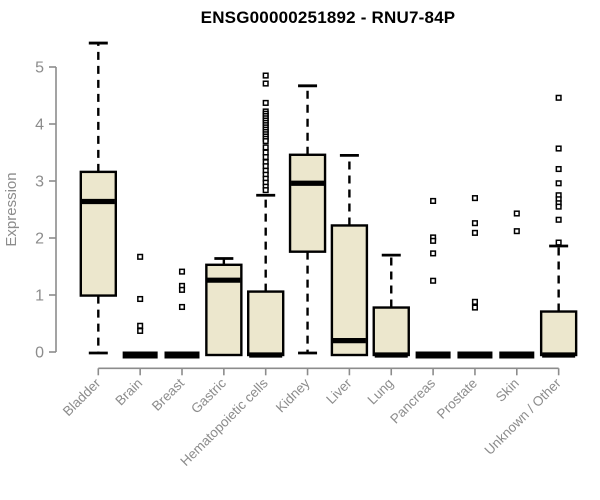 This screenshot has width=600, height=500. Describe the element at coordinates (265, 215) in the screenshot. I see `boxplot-hematopoietic-cells` at that location.